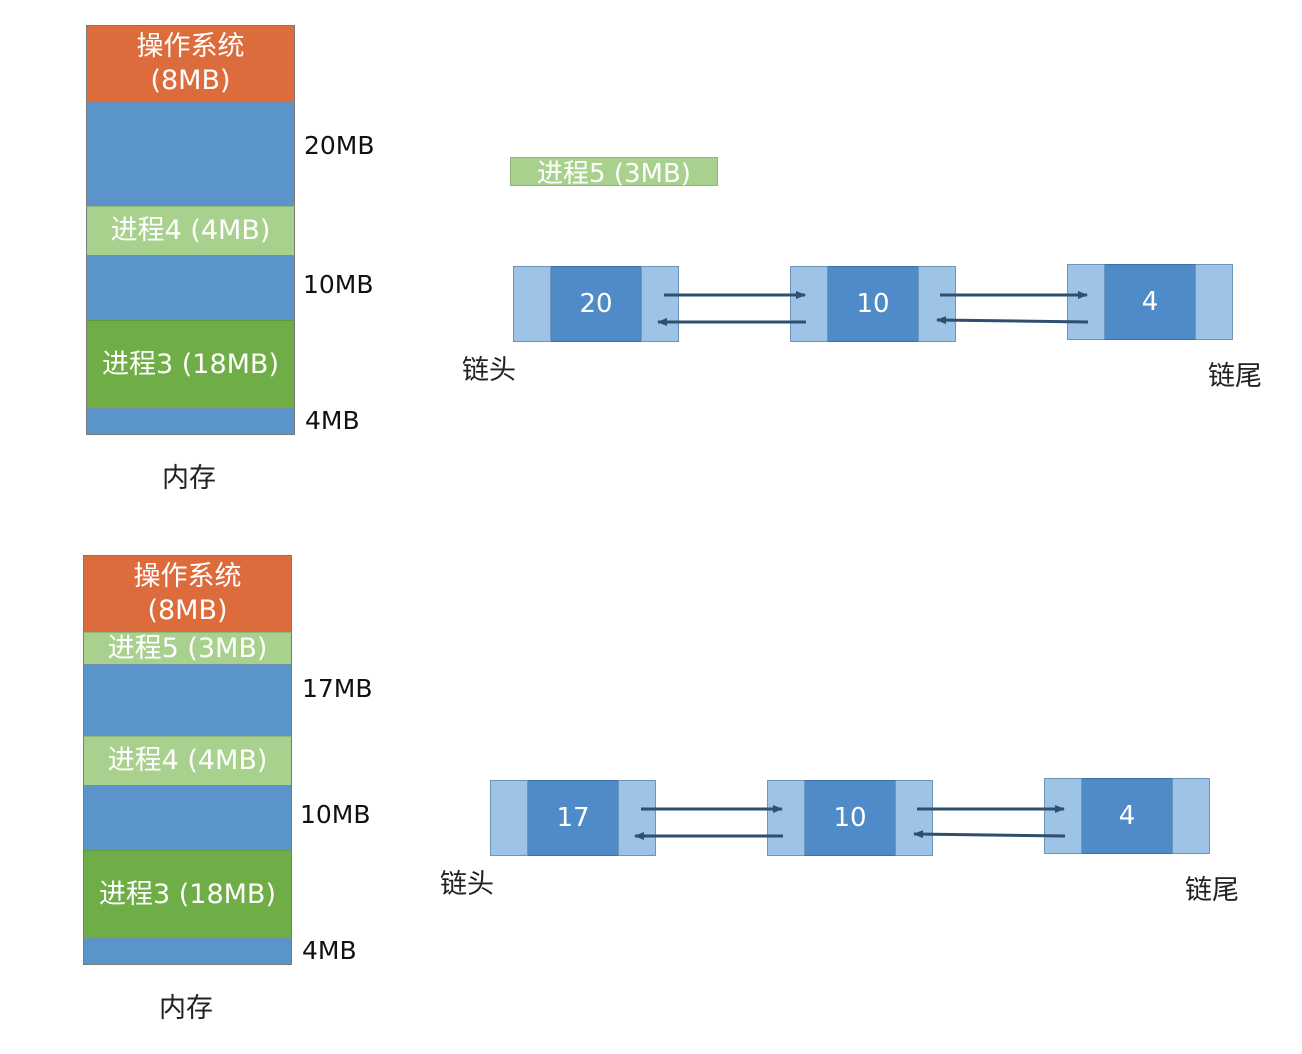 The image size is (1302, 1054). I want to click on top-list-node-3: 4, so click(1150, 302).